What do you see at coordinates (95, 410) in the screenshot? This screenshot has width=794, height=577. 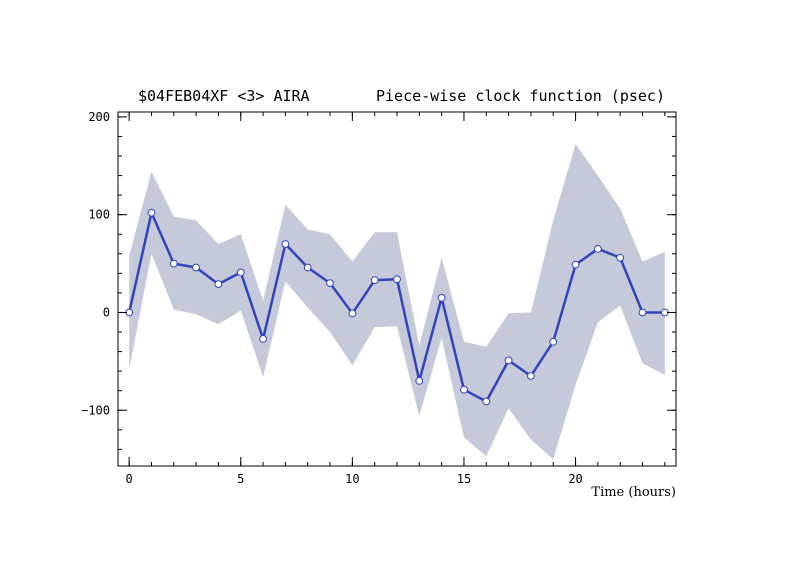 I see `y-tick-label: −100` at bounding box center [95, 410].